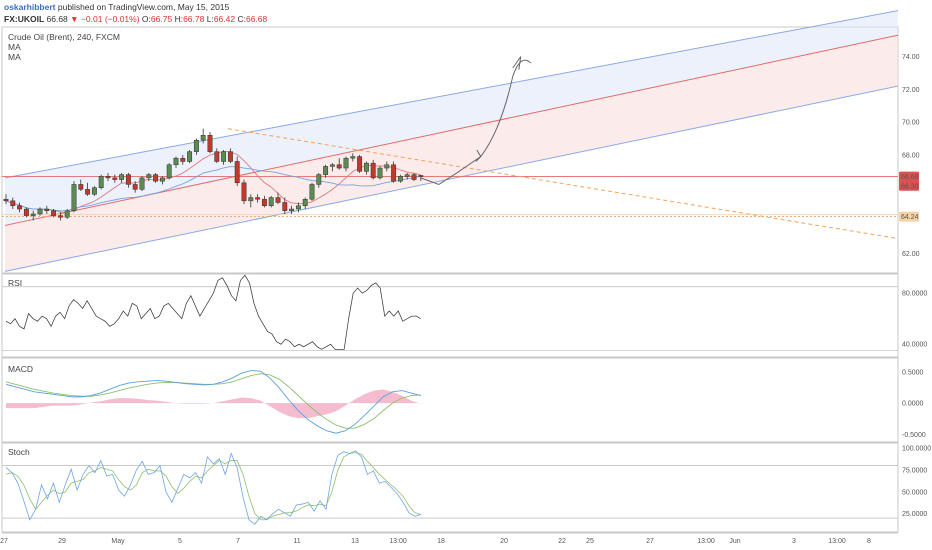  I want to click on time-tick-label: 13, so click(355, 541).